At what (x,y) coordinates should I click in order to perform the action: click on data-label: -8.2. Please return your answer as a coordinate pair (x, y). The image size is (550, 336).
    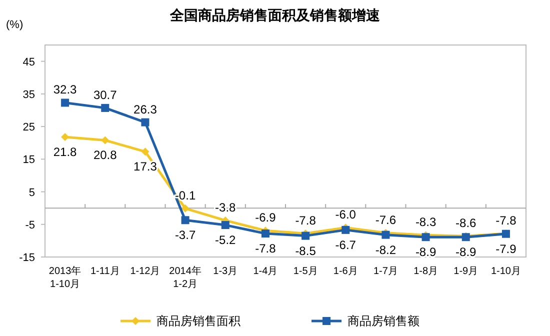
    Looking at the image, I should click on (385, 249).